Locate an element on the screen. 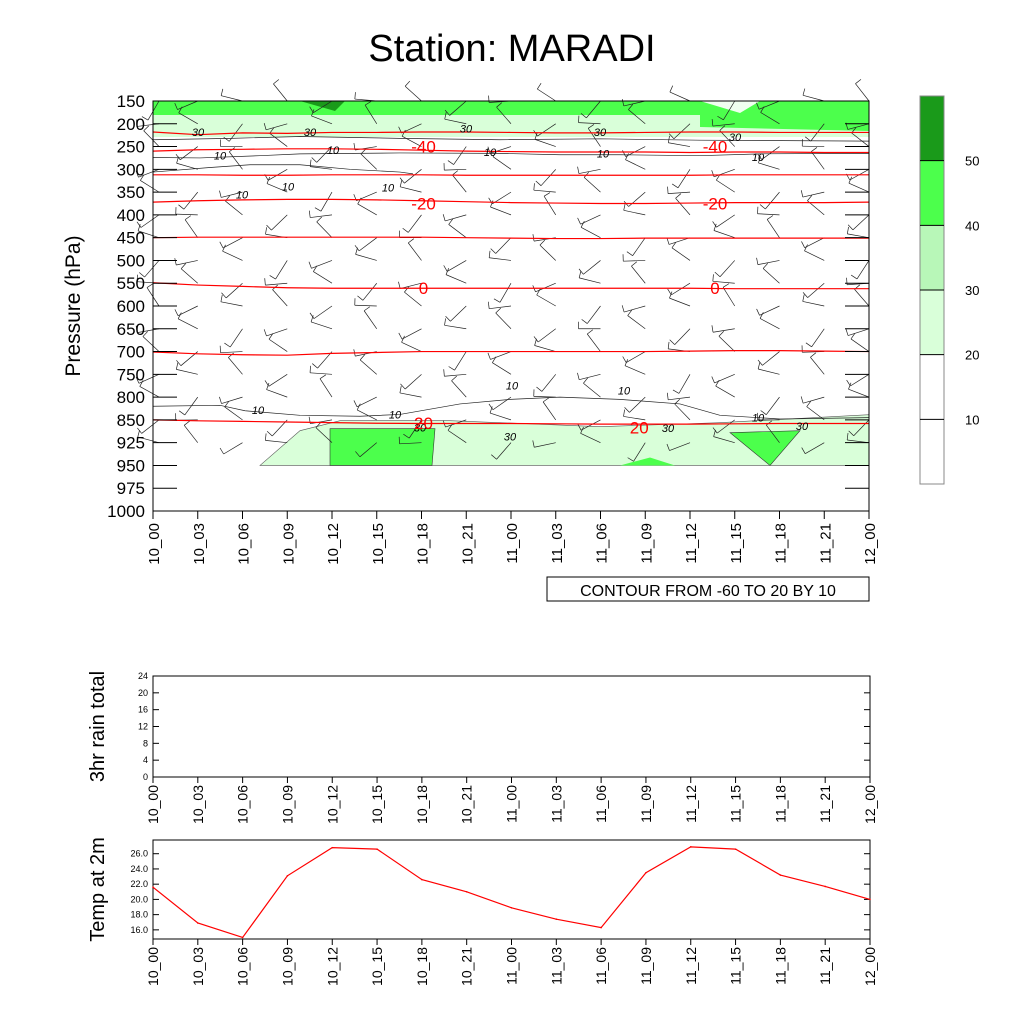  y-tick-label: 400 is located at coordinates (131, 215).